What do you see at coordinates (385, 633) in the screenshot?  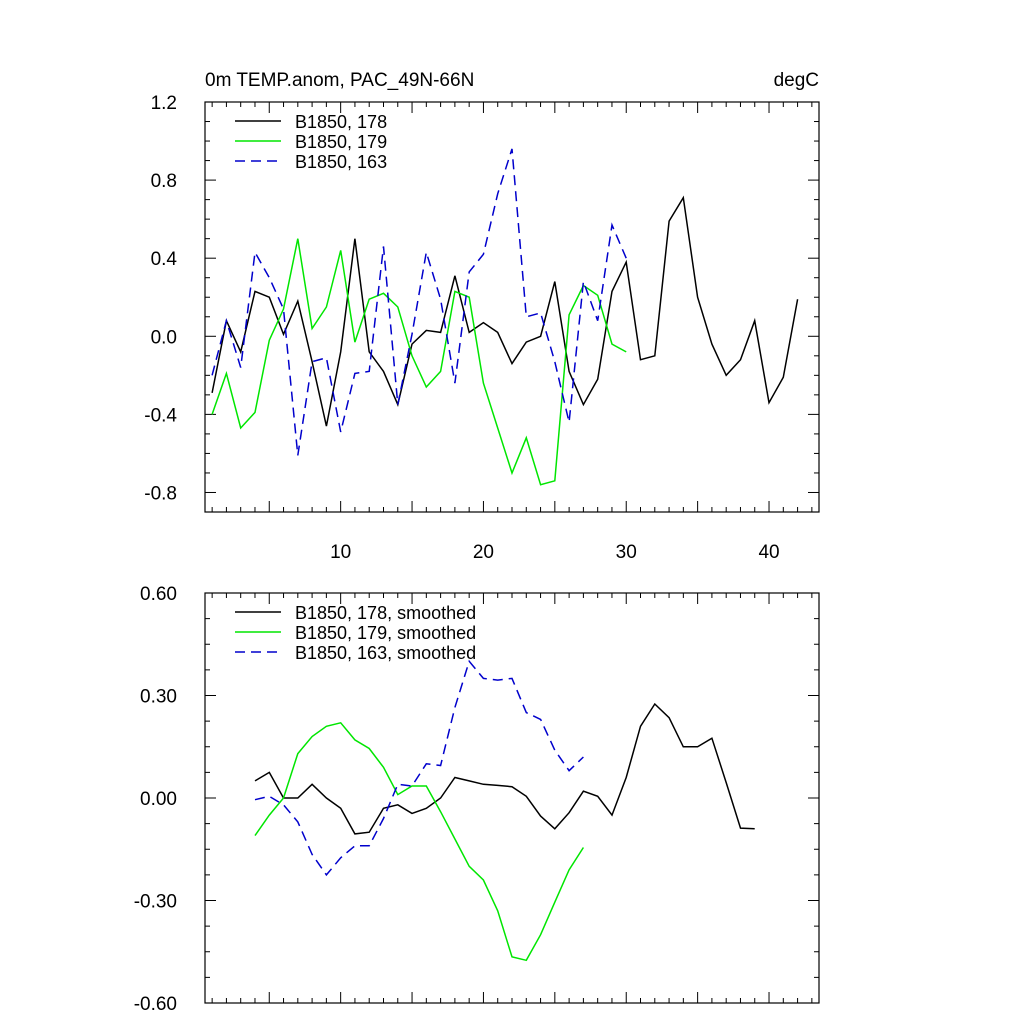 I see `legend-label: B1850, 179, smoothed` at bounding box center [385, 633].